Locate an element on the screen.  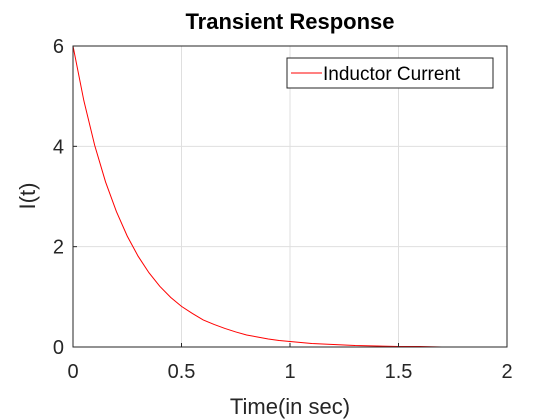
legend-label-inductor-current: Inductor Current is located at coordinates (392, 74).